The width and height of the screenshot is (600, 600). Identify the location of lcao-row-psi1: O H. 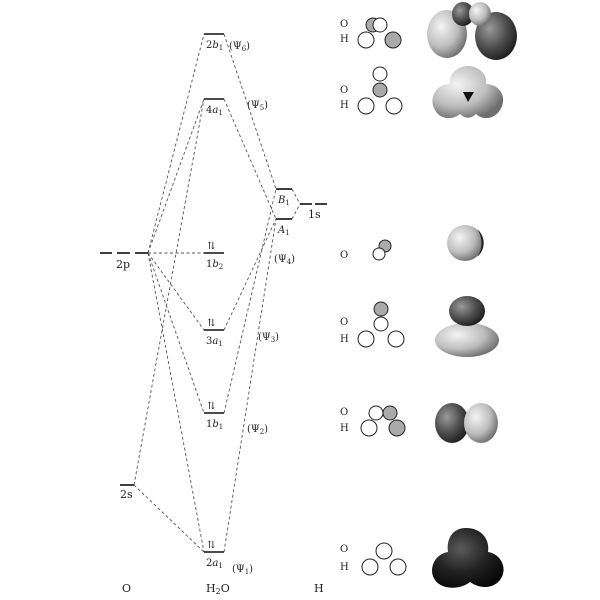
(373, 559).